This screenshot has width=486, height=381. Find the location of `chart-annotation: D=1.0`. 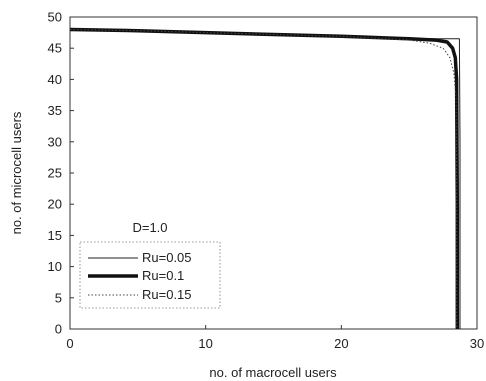

chart-annotation: D=1.0 is located at coordinates (149, 227).